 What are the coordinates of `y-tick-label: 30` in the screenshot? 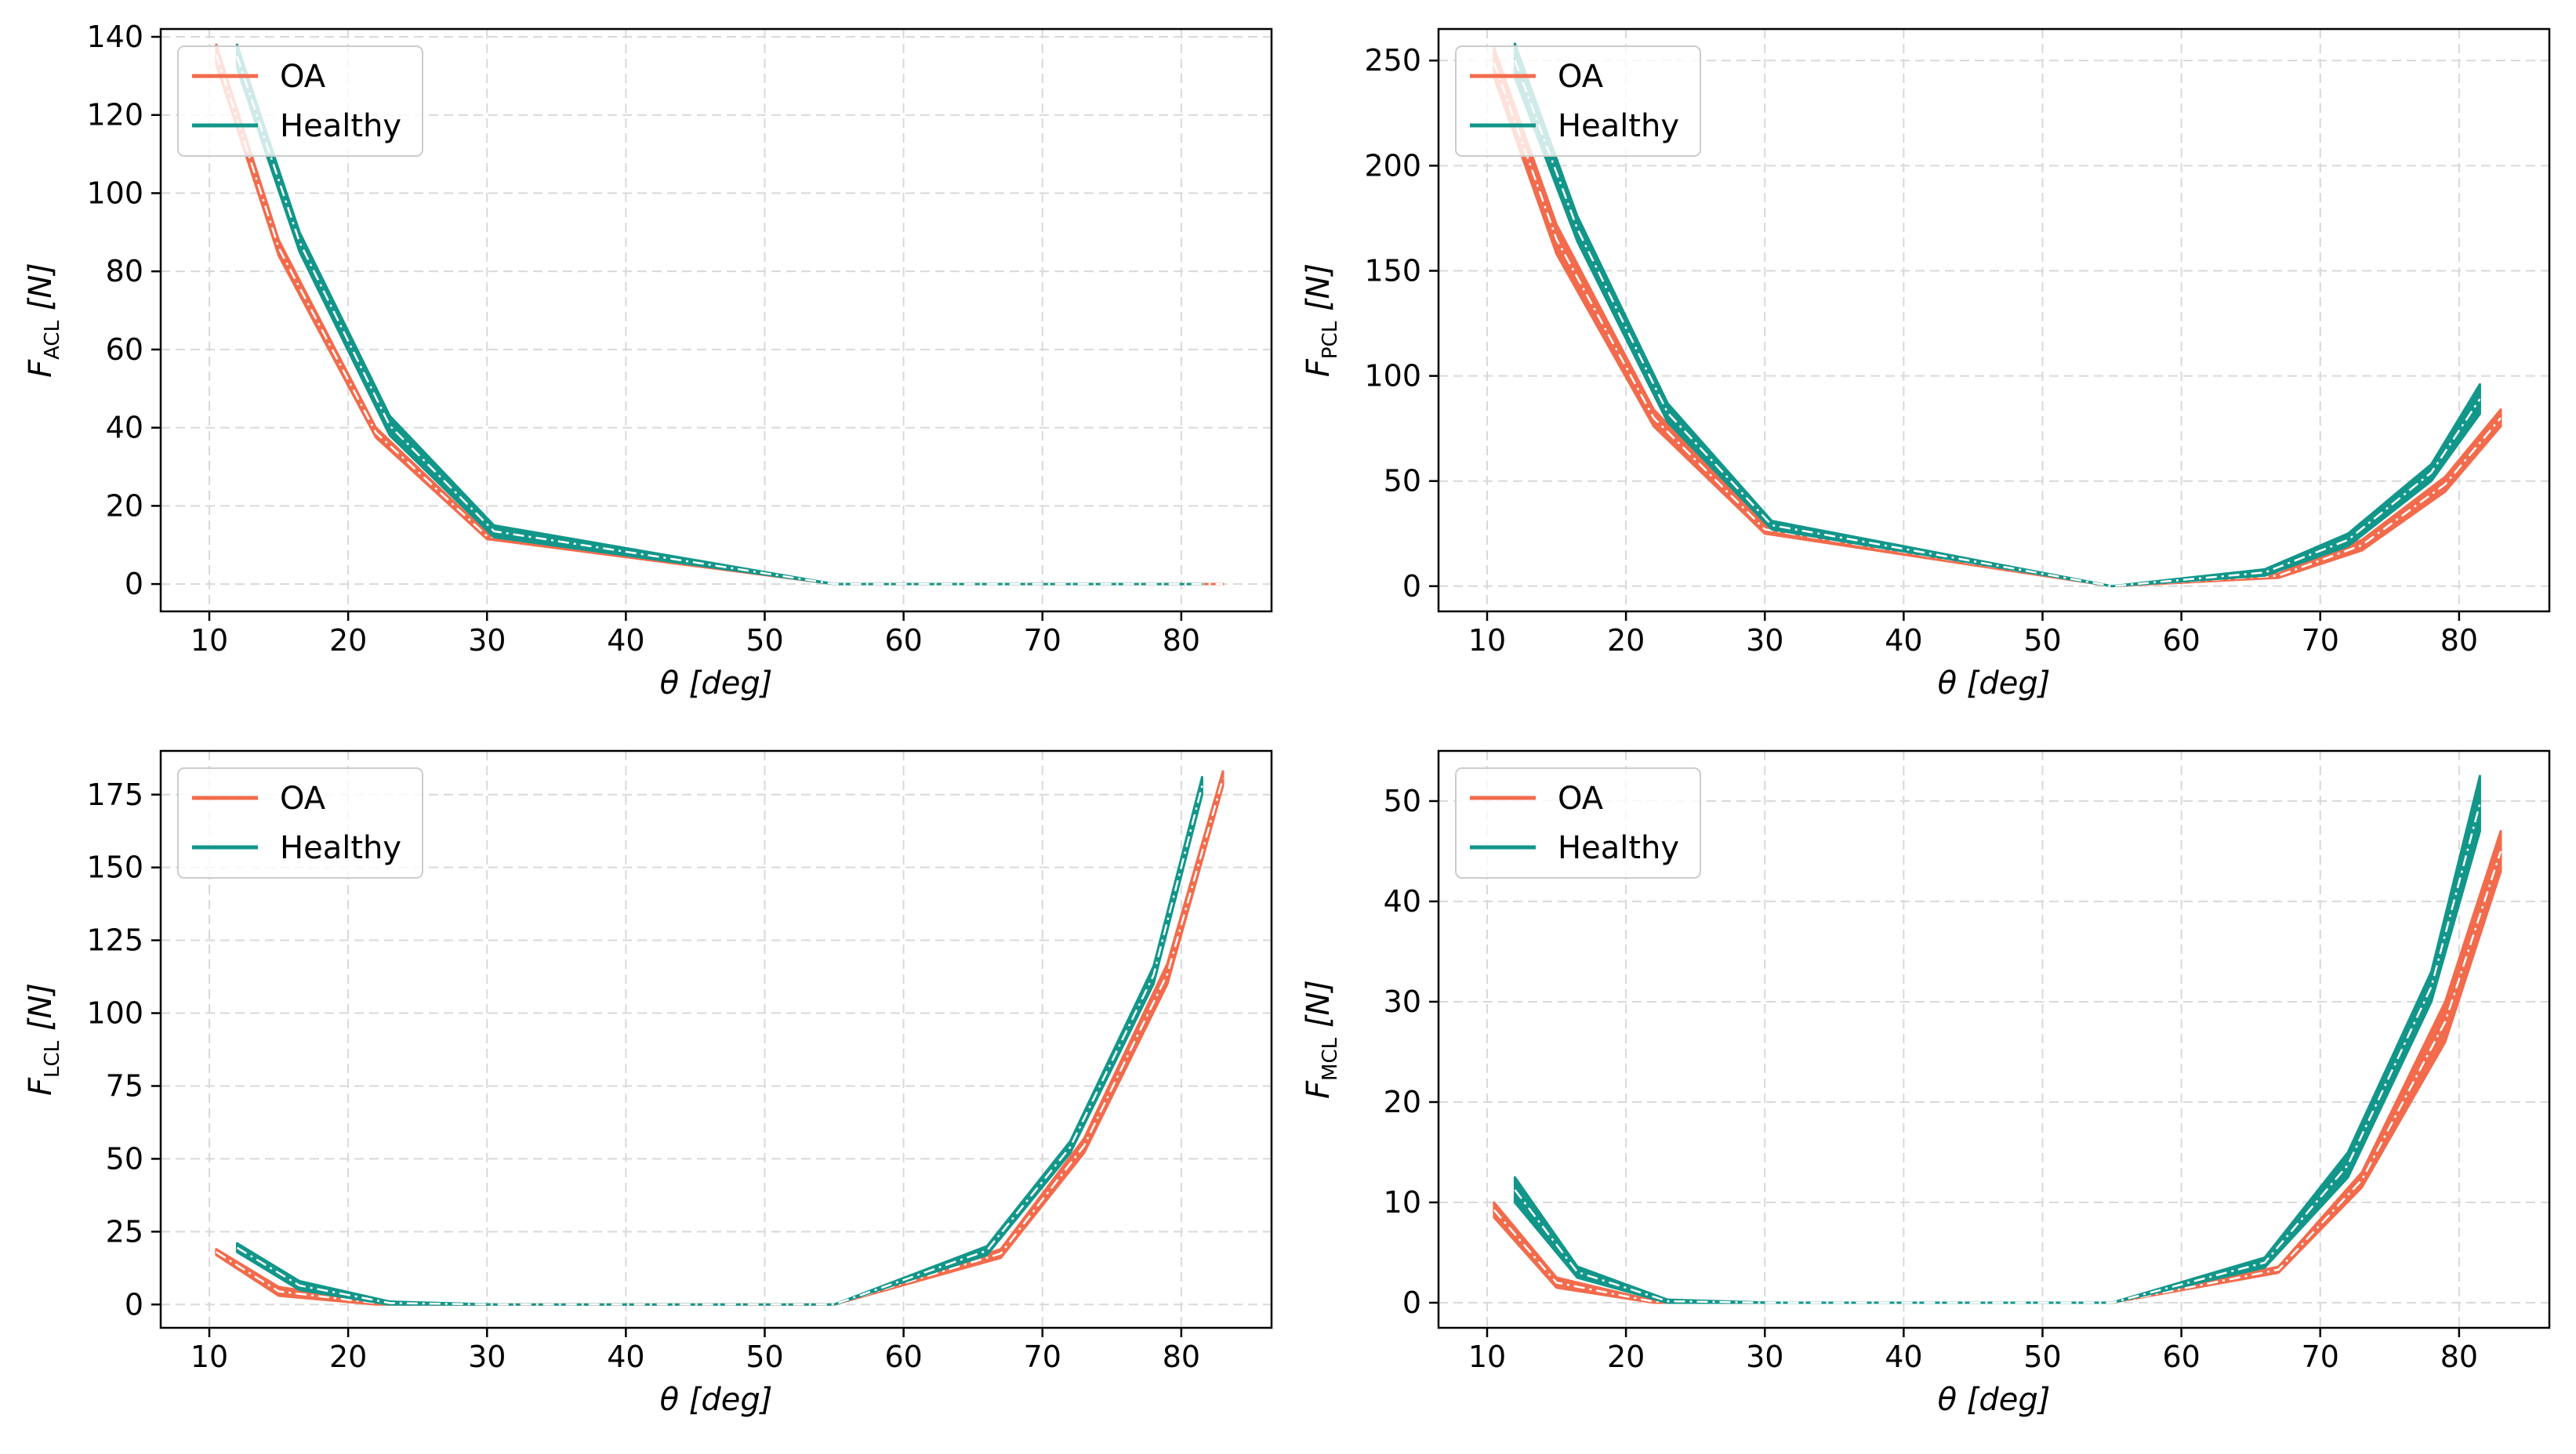 It's located at (1402, 1001).